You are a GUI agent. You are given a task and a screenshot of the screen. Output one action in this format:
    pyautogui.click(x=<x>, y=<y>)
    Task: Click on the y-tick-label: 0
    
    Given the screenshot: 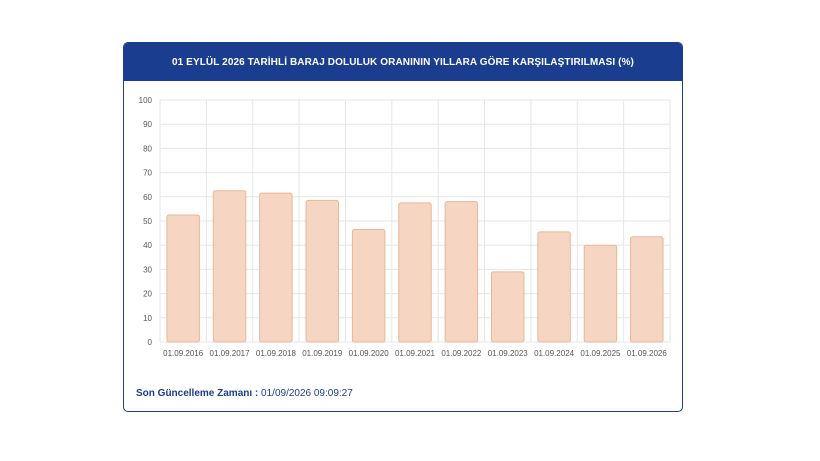 What is the action you would take?
    pyautogui.click(x=150, y=342)
    